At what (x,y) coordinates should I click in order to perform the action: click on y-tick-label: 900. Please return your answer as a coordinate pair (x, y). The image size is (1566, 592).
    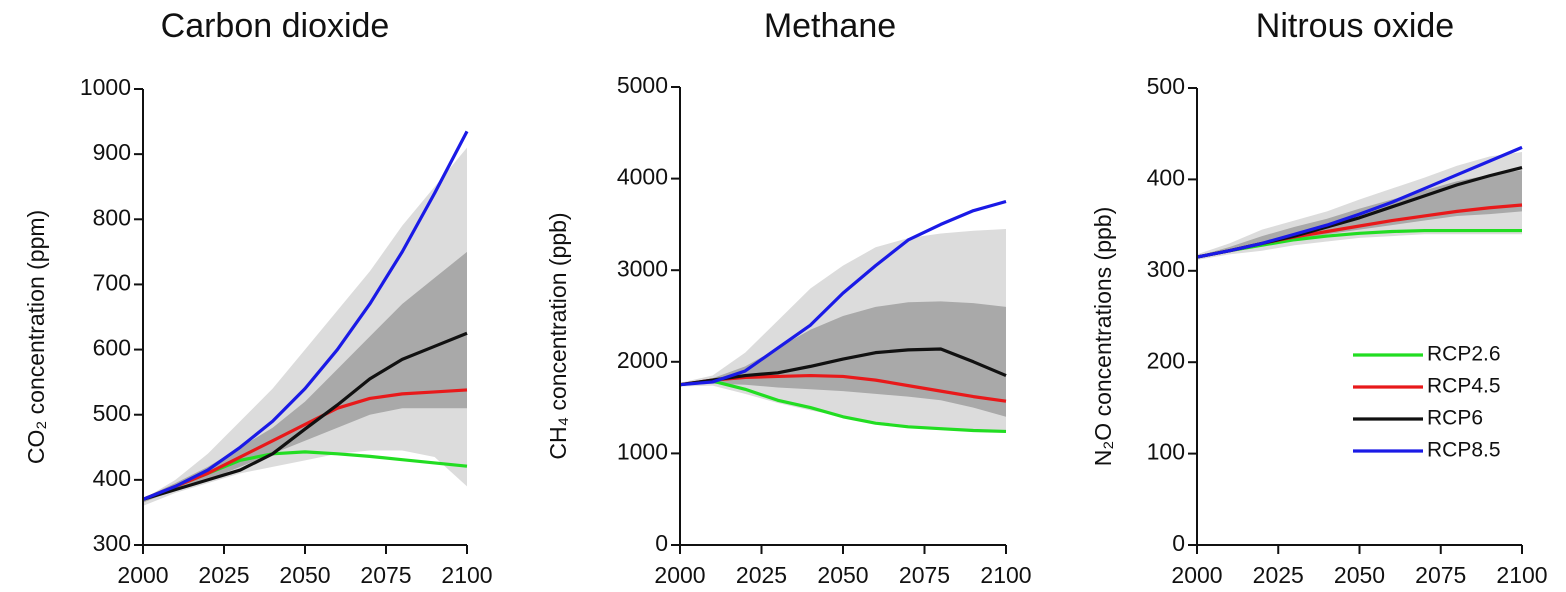
    Looking at the image, I should click on (112, 152).